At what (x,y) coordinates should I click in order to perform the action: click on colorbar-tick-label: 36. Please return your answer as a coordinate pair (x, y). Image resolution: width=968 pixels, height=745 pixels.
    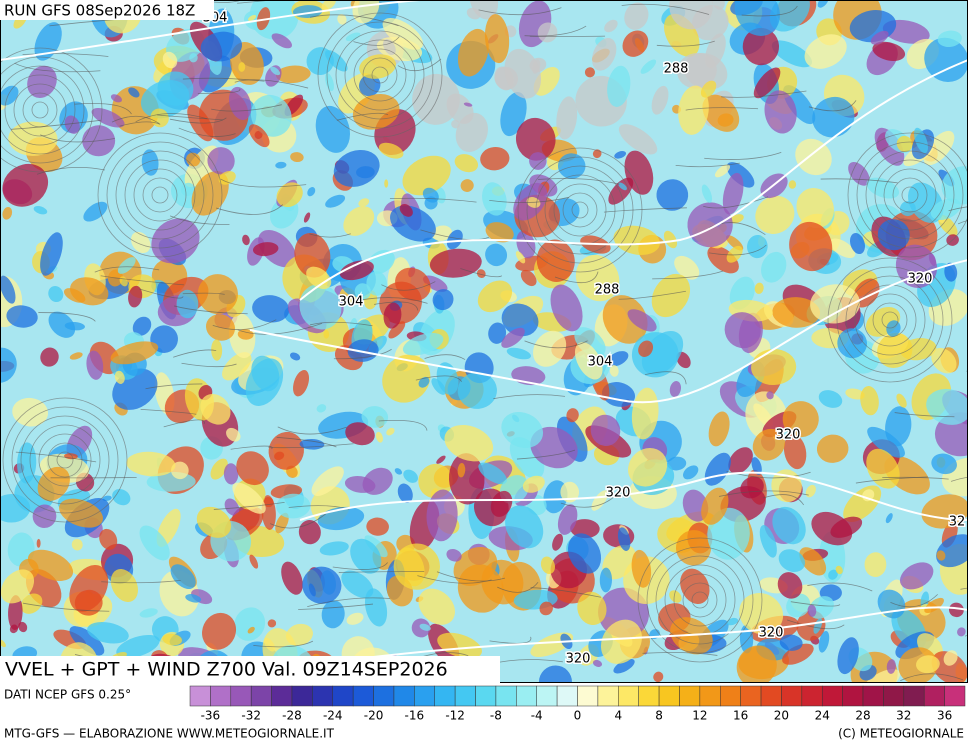
    Looking at the image, I should click on (944, 716).